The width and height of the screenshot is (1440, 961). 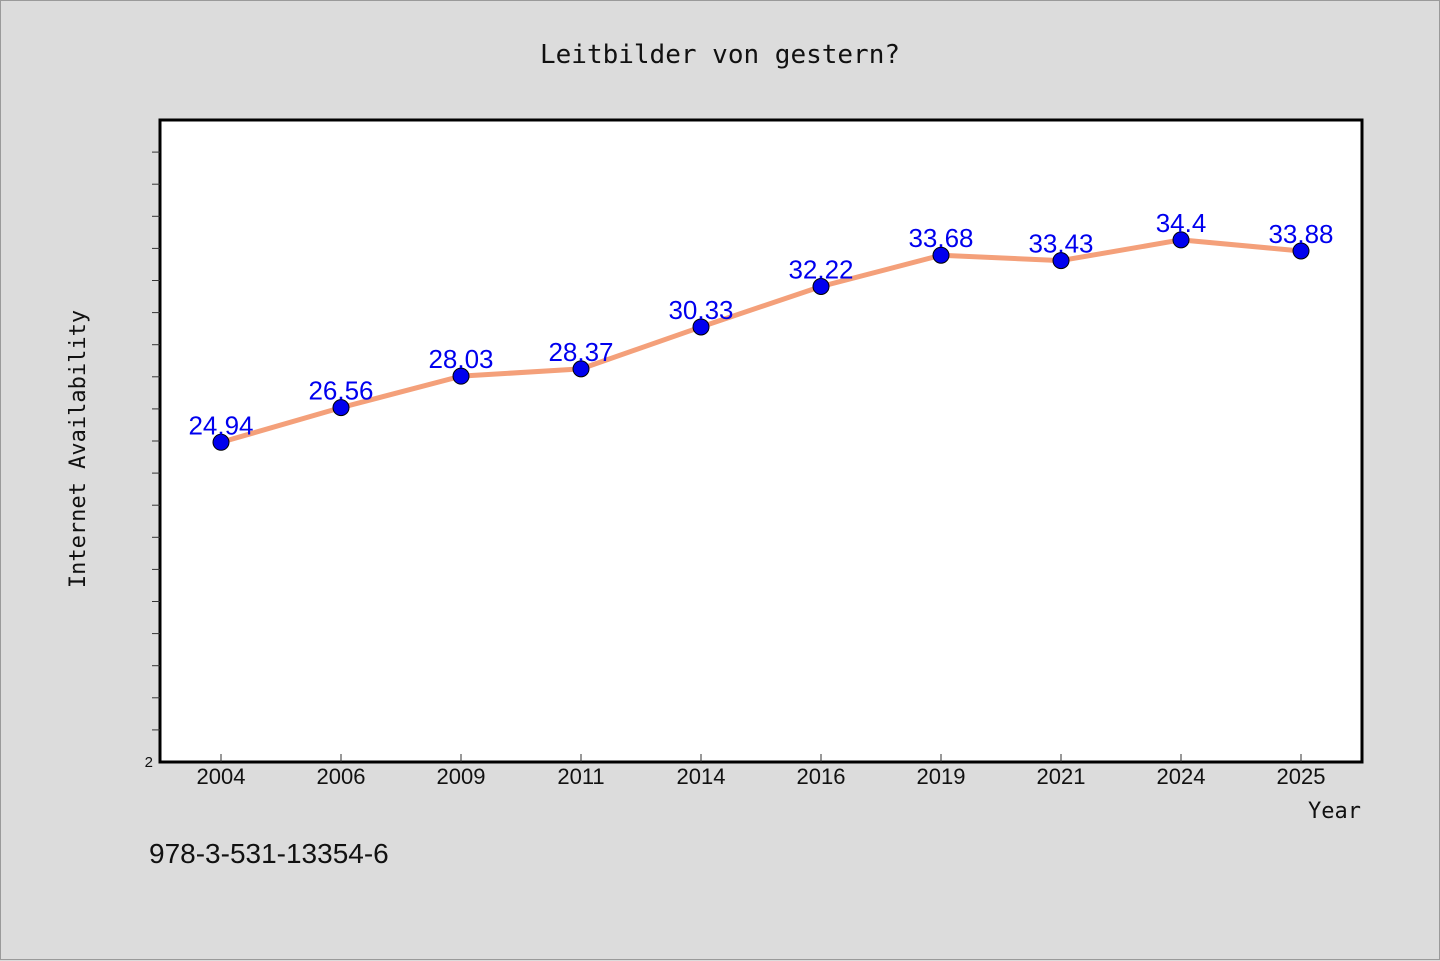 What do you see at coordinates (1181, 223) in the screenshot?
I see `data-label: 34.4` at bounding box center [1181, 223].